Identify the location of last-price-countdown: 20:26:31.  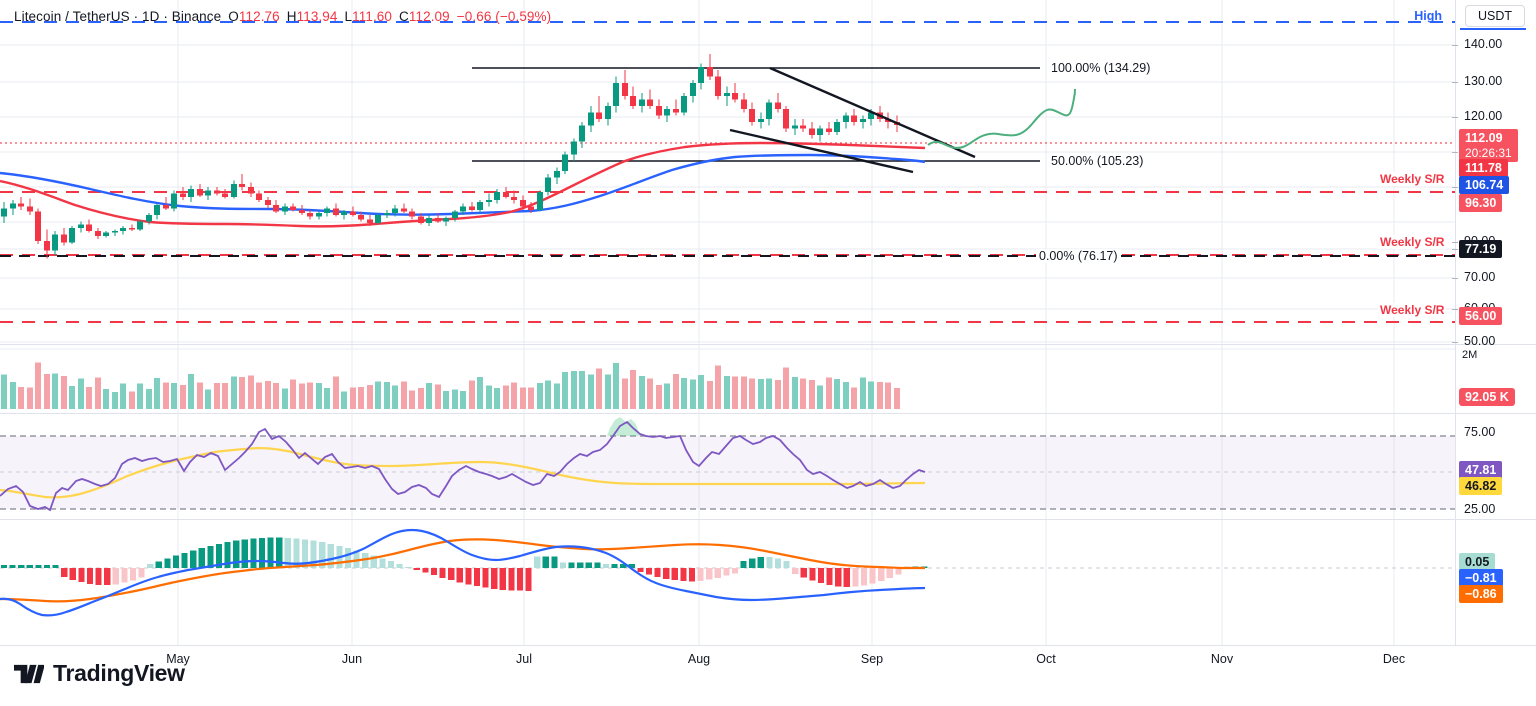
(1488, 152).